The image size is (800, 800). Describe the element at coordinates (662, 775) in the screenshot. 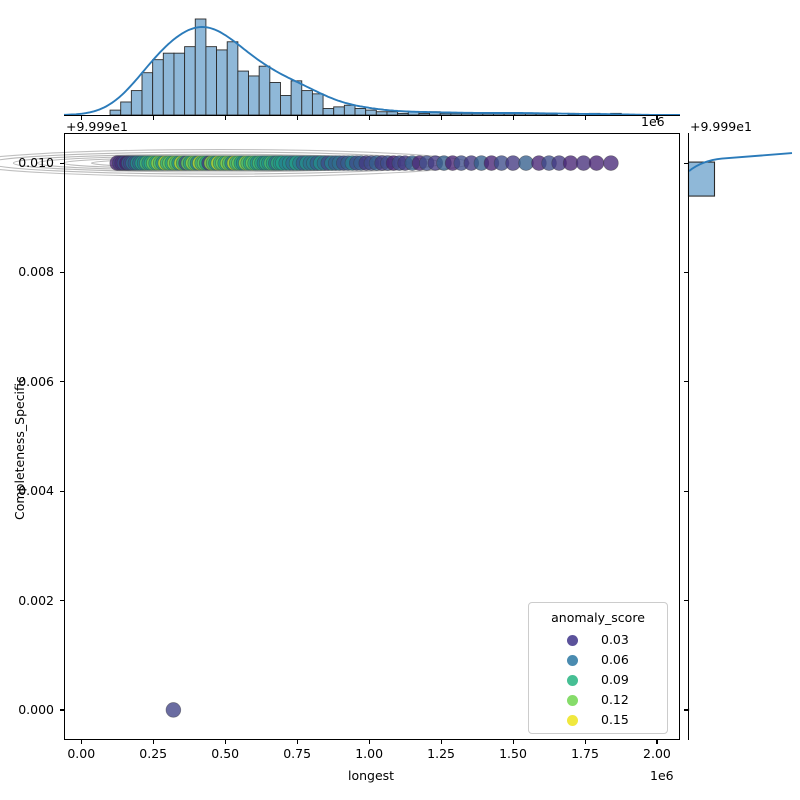

I see `x-axis-offset-text: 1e6` at that location.